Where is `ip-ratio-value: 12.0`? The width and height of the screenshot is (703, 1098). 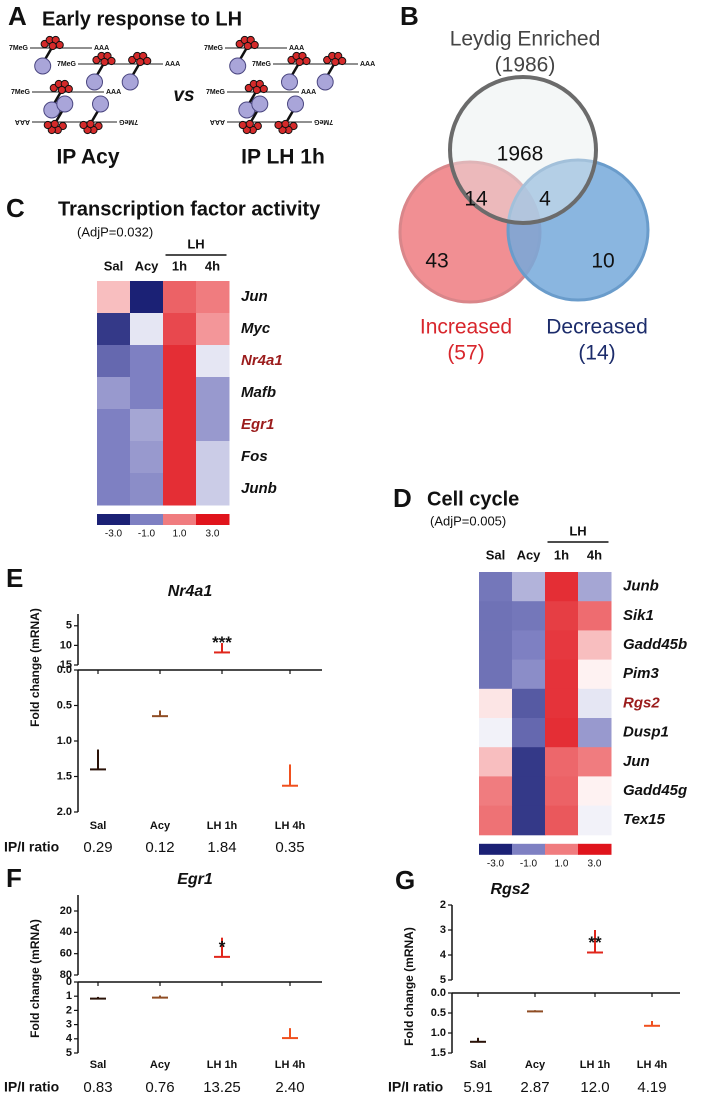
ip-ratio-value: 12.0 is located at coordinates (594, 1087).